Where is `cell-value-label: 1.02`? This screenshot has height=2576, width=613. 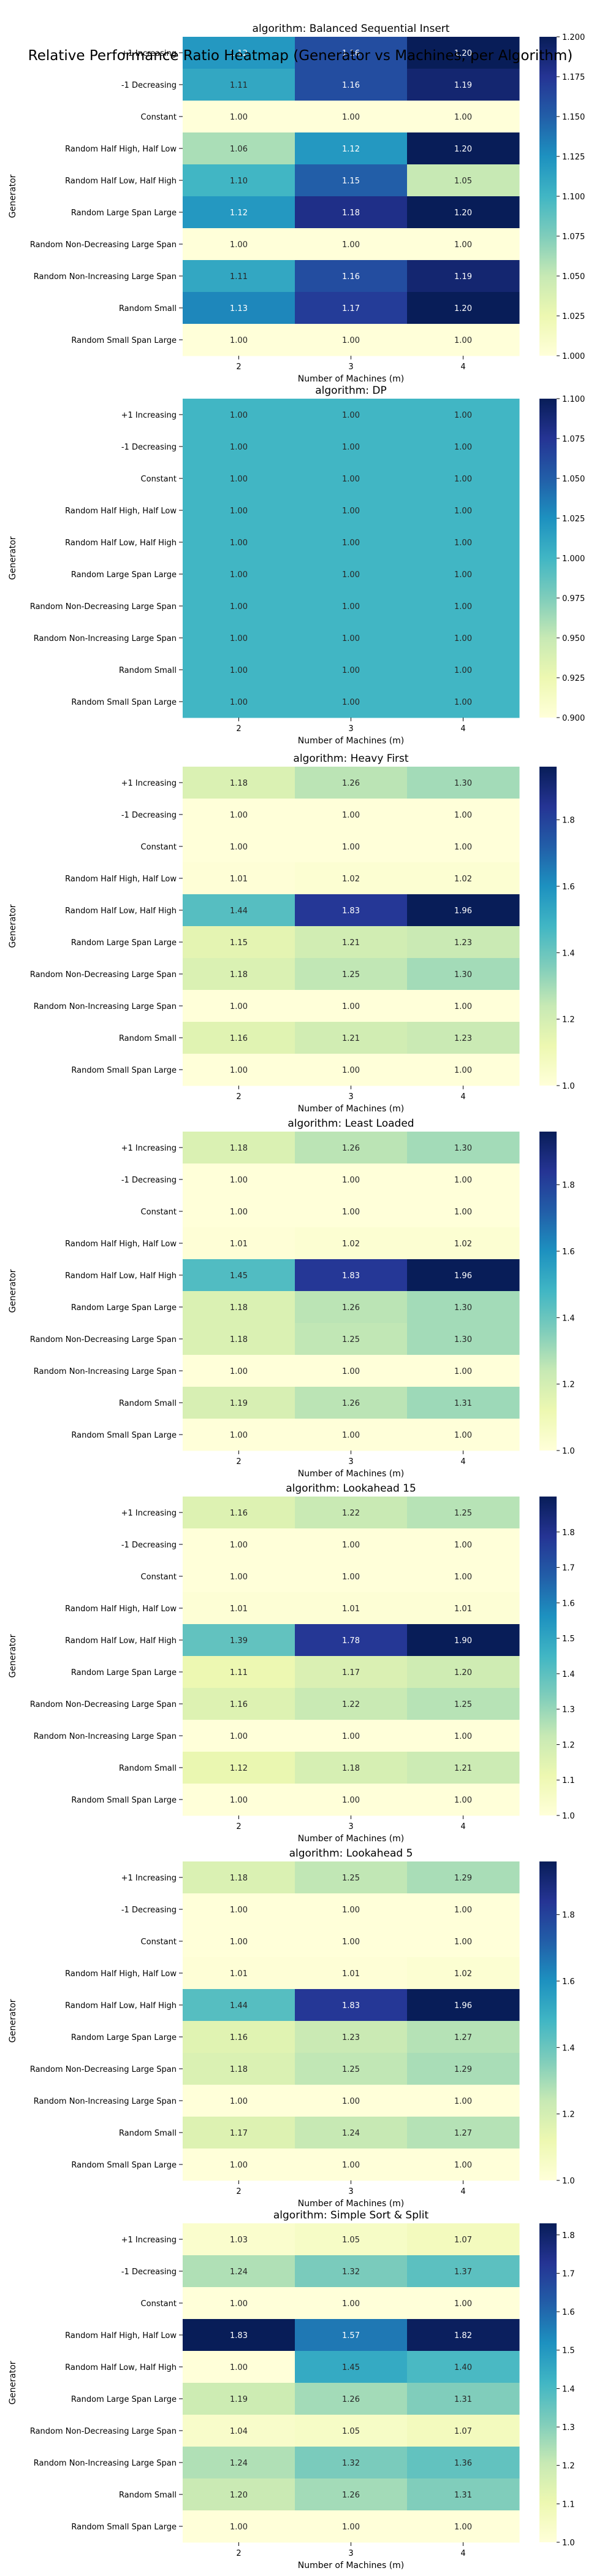
cell-value-label: 1.02 is located at coordinates (463, 1974).